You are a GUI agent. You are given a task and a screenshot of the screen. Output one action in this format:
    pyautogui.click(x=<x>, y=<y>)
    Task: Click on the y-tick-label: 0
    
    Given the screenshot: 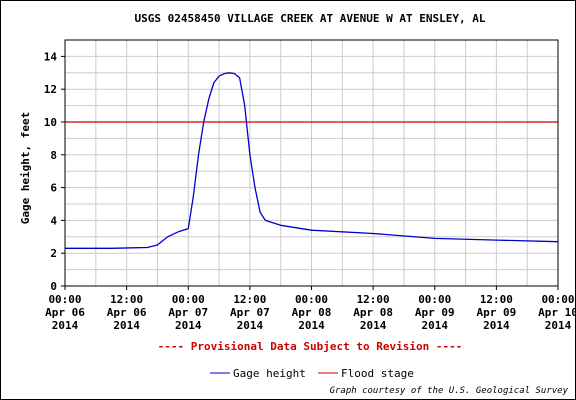 What is the action you would take?
    pyautogui.click(x=53, y=286)
    